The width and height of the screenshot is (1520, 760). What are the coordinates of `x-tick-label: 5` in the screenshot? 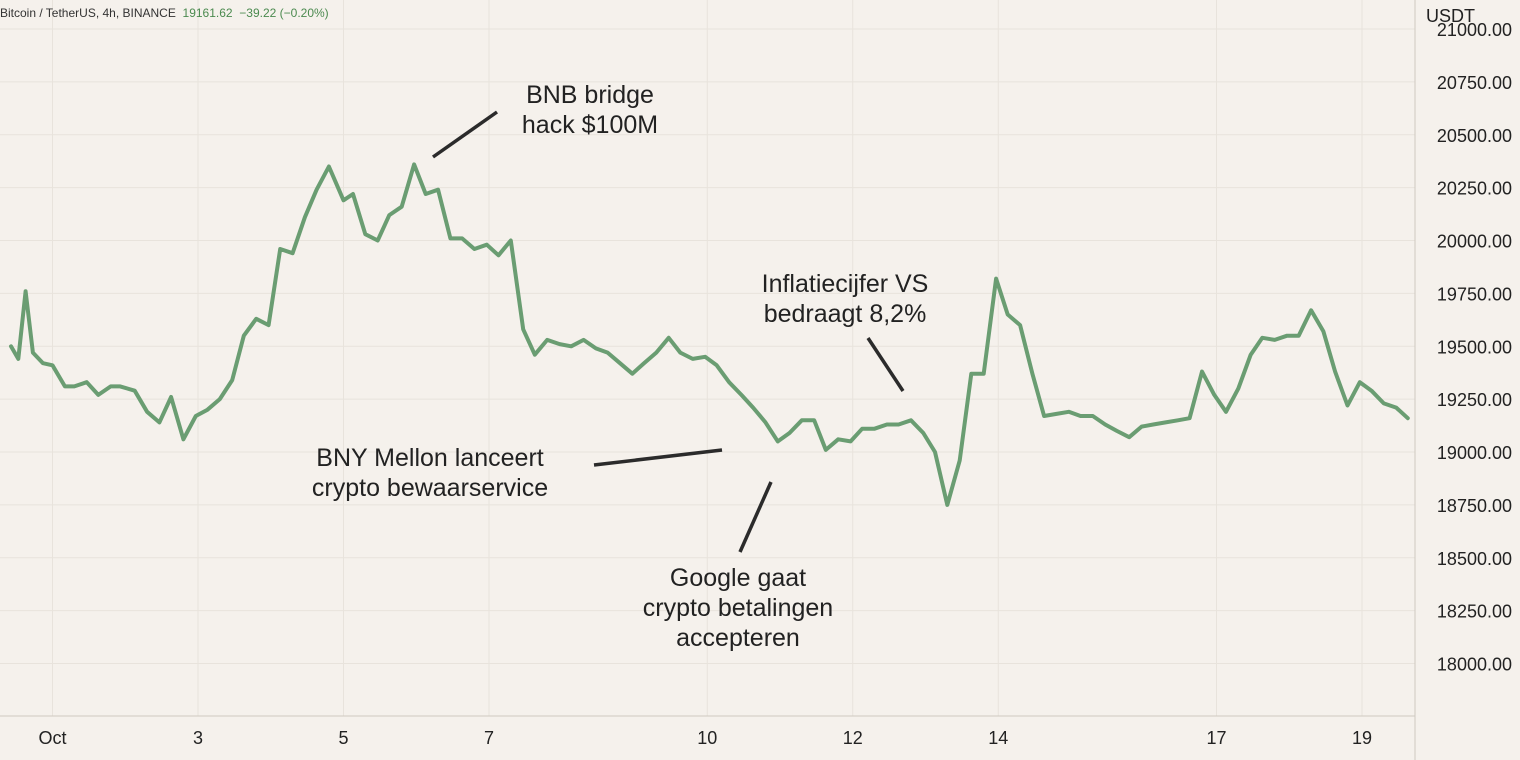 It's located at (343, 738).